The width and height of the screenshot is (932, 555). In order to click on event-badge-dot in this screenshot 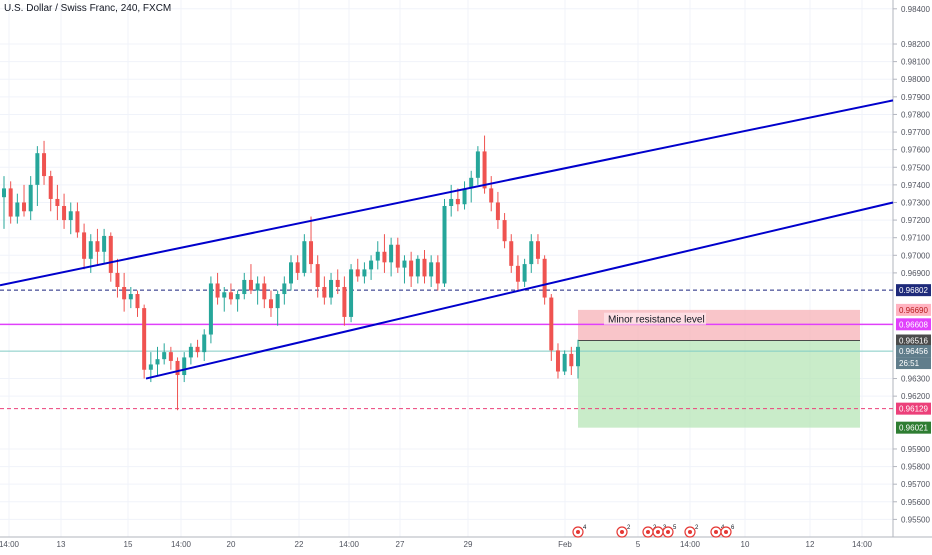, I will do `click(668, 532)`.